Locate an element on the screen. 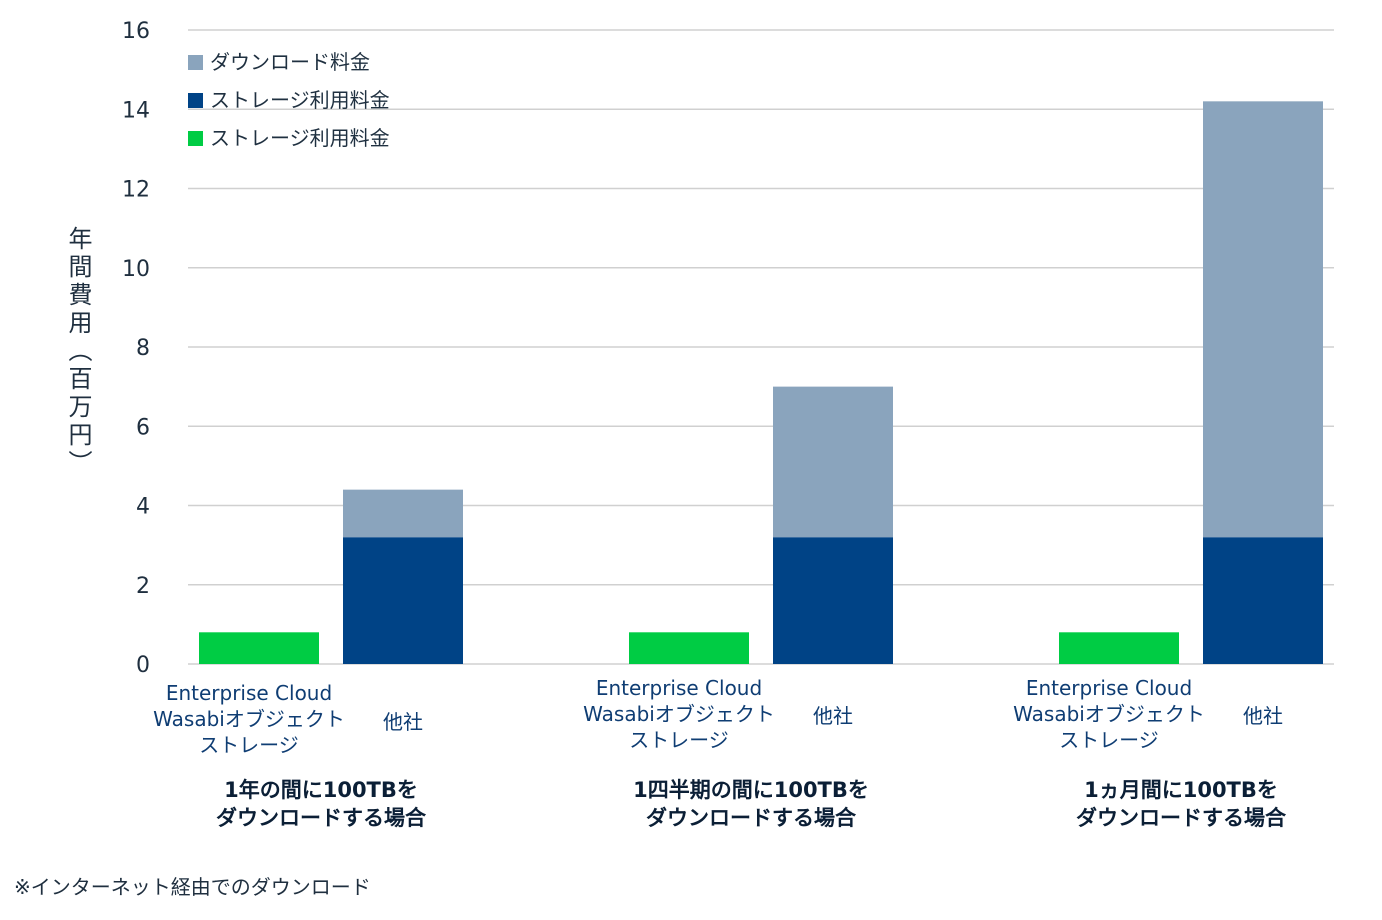 This screenshot has width=1382, height=920. y-tick-label: 16 is located at coordinates (136, 31).